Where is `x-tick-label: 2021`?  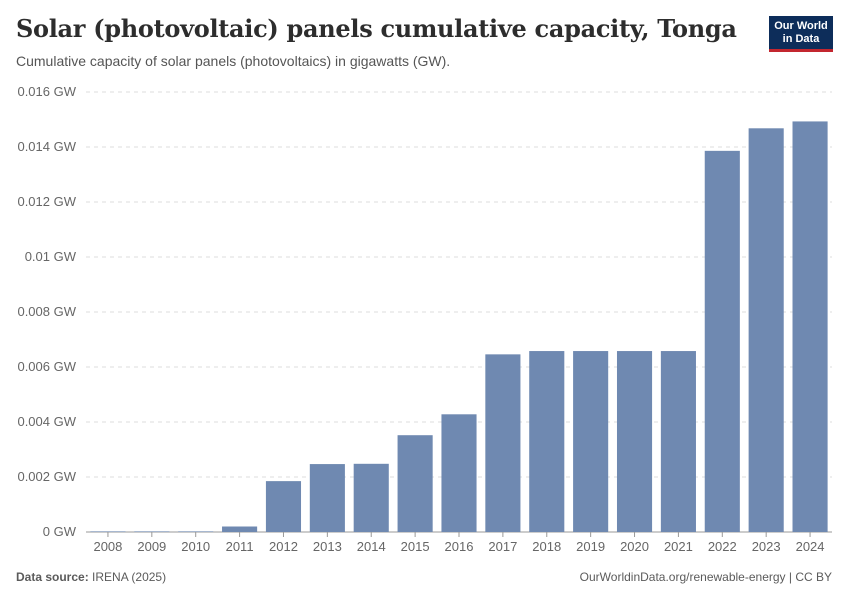
x-tick-label: 2021 is located at coordinates (678, 546).